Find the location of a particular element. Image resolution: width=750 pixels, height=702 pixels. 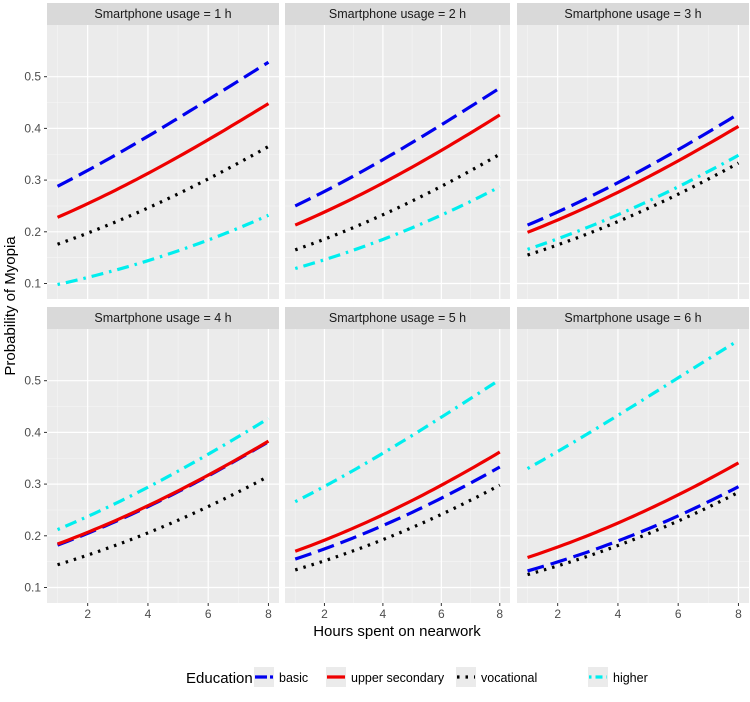

facet-title: Smartphone usage = 4 h is located at coordinates (162, 318).